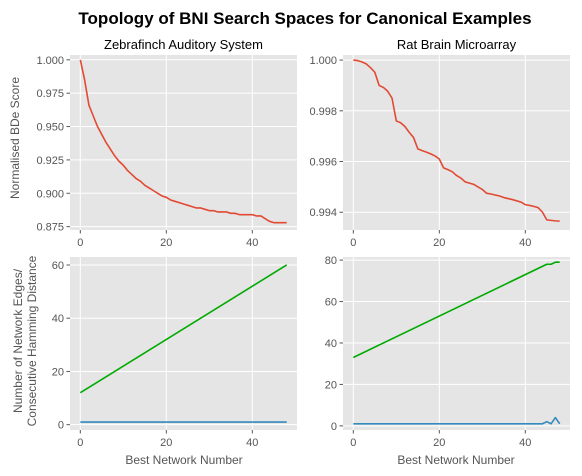 This screenshot has height=476, width=582. What do you see at coordinates (18, 340) in the screenshot?
I see `y-axis-label-bottom-line-1: Number of Network Edges/` at bounding box center [18, 340].